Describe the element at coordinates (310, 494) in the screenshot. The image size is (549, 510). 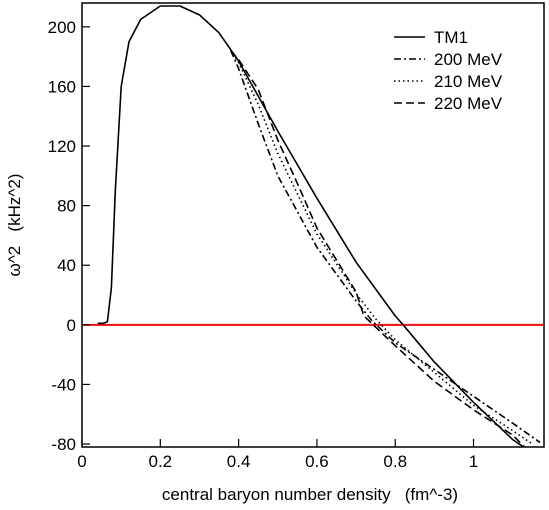
I see `x-axis-label: central baryon number density (fm^-3)` at that location.